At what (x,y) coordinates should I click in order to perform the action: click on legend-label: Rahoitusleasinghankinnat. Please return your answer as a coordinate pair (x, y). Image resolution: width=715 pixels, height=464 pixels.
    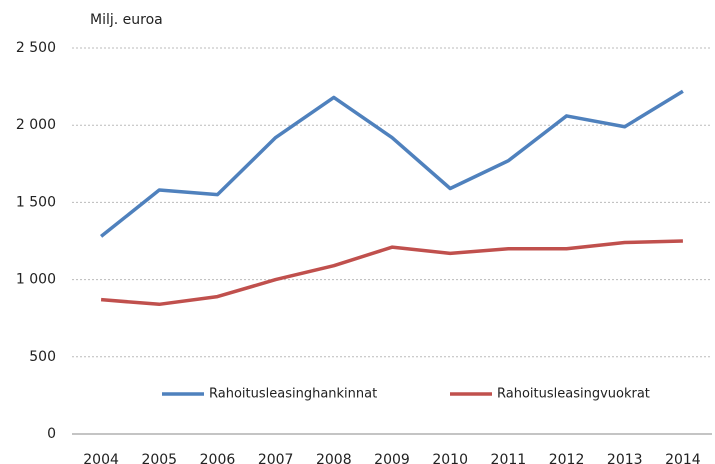
    Looking at the image, I should click on (293, 394).